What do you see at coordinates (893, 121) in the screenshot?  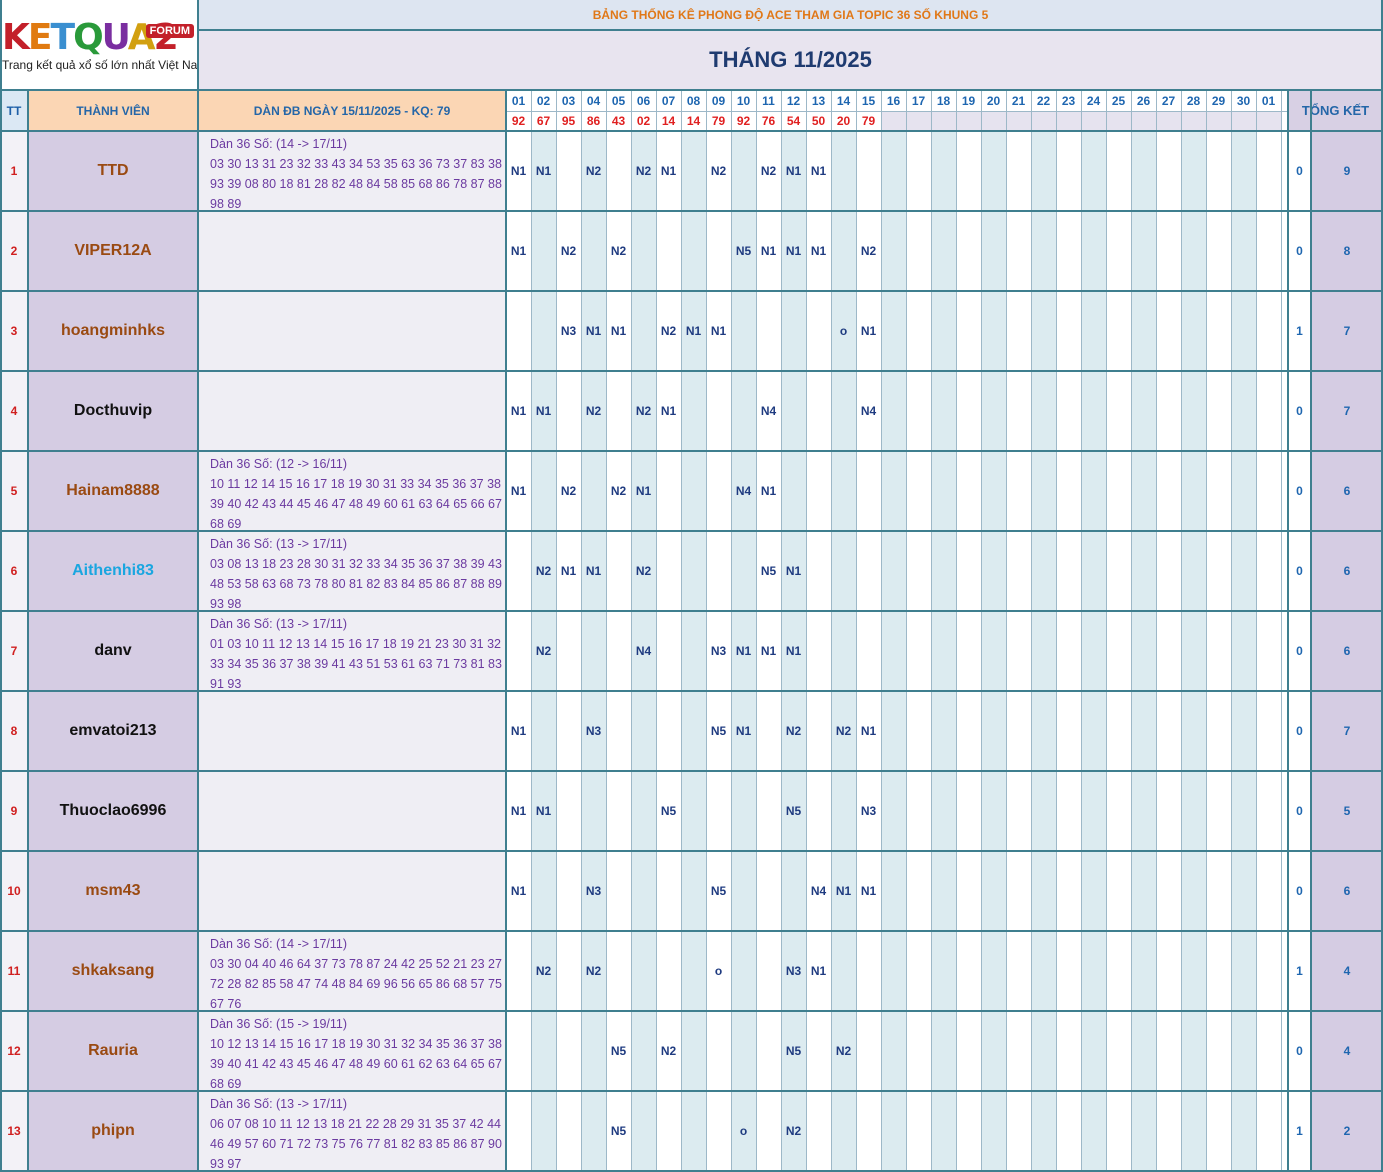 I see `result-cell` at bounding box center [893, 121].